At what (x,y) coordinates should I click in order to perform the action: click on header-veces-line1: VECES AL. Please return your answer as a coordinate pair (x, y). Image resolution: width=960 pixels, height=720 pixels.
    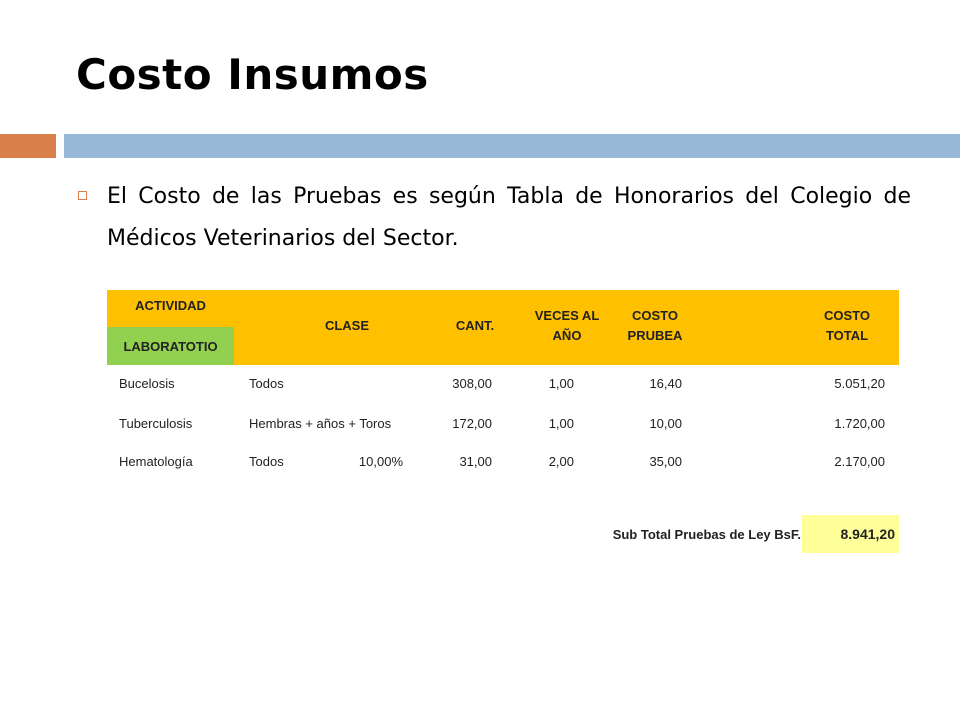
    Looking at the image, I should click on (567, 315).